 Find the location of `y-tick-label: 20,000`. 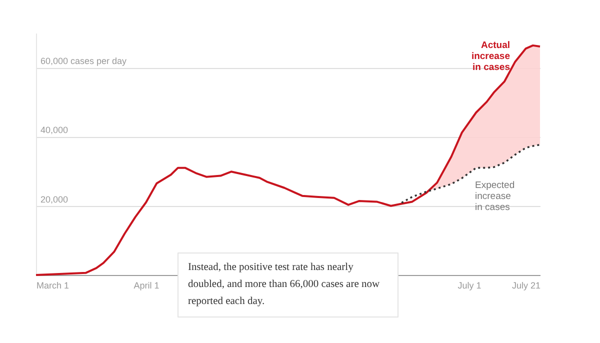

y-tick-label: 20,000 is located at coordinates (54, 199).